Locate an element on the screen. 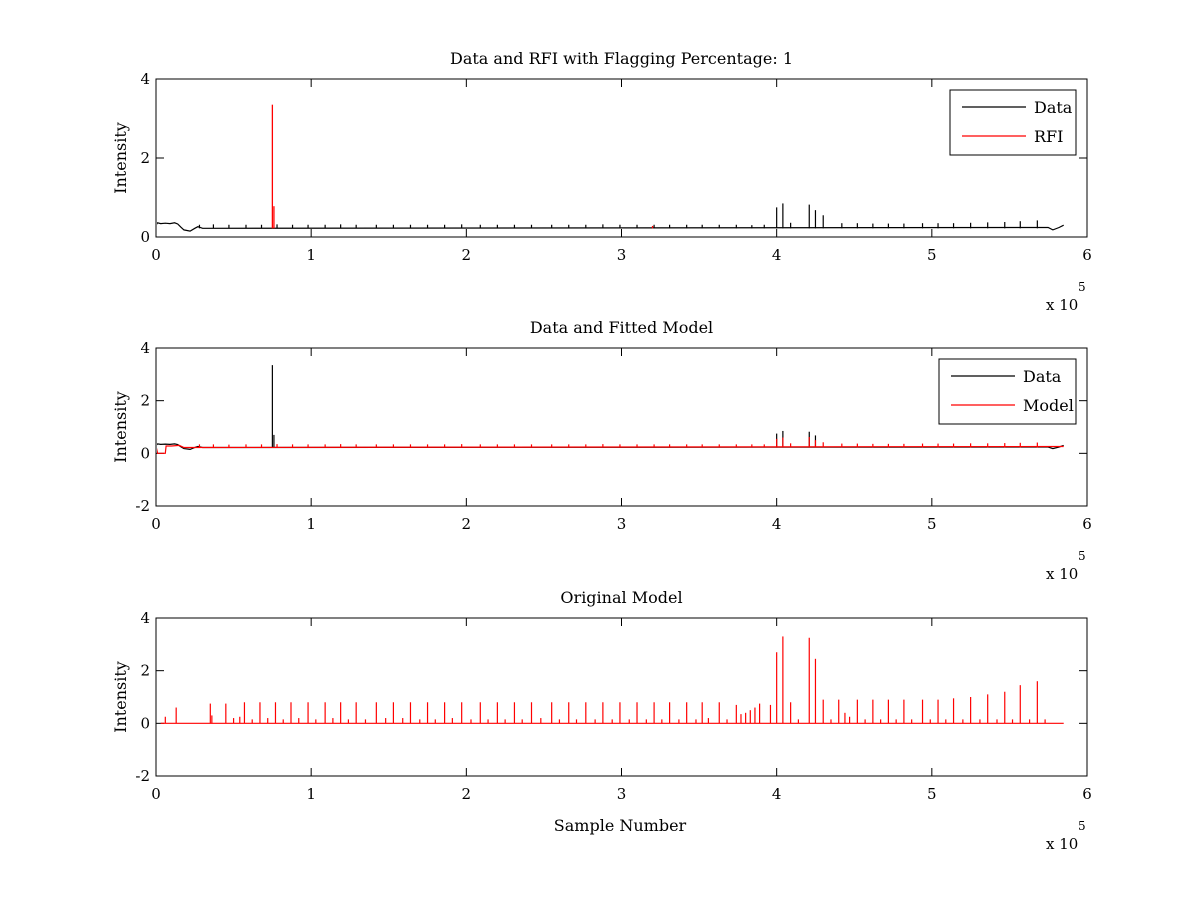 Image resolution: width=1200 pixels, height=905 pixels. chart-title: Original Model is located at coordinates (621, 597).